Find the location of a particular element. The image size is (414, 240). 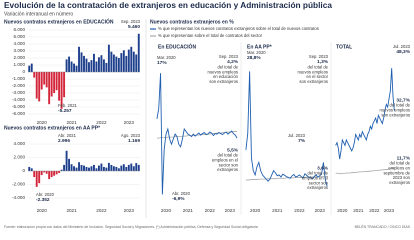

annotation: 28,8% is located at coordinates (254, 58).